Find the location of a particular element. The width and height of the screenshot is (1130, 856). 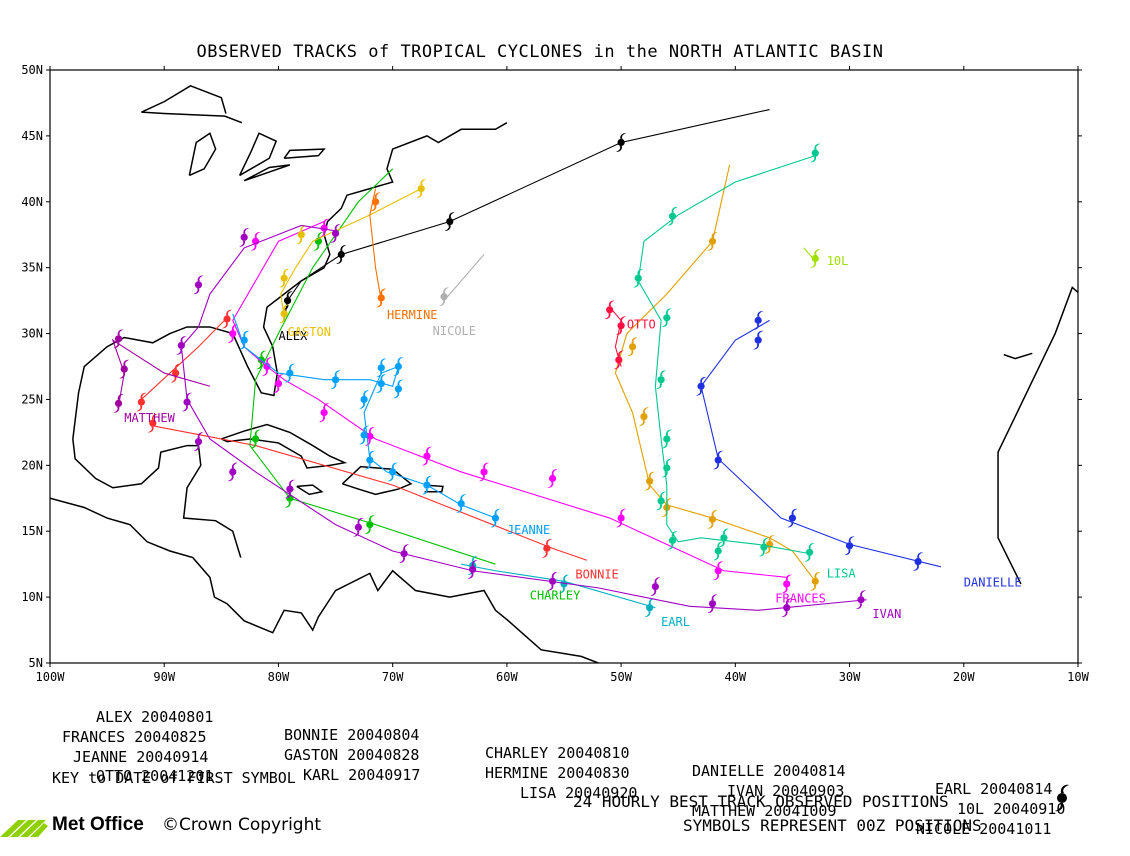

legend-entry: ALEX 20040801 is located at coordinates (155, 717).